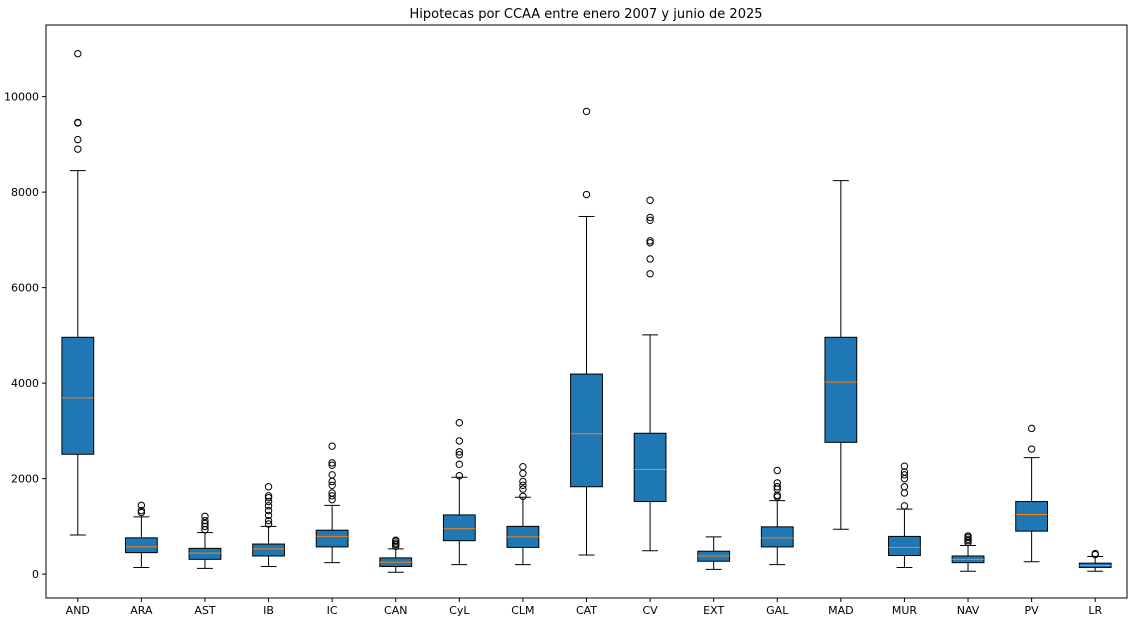 This screenshot has width=1133, height=628. I want to click on x-tick-label: MUR, so click(905, 610).